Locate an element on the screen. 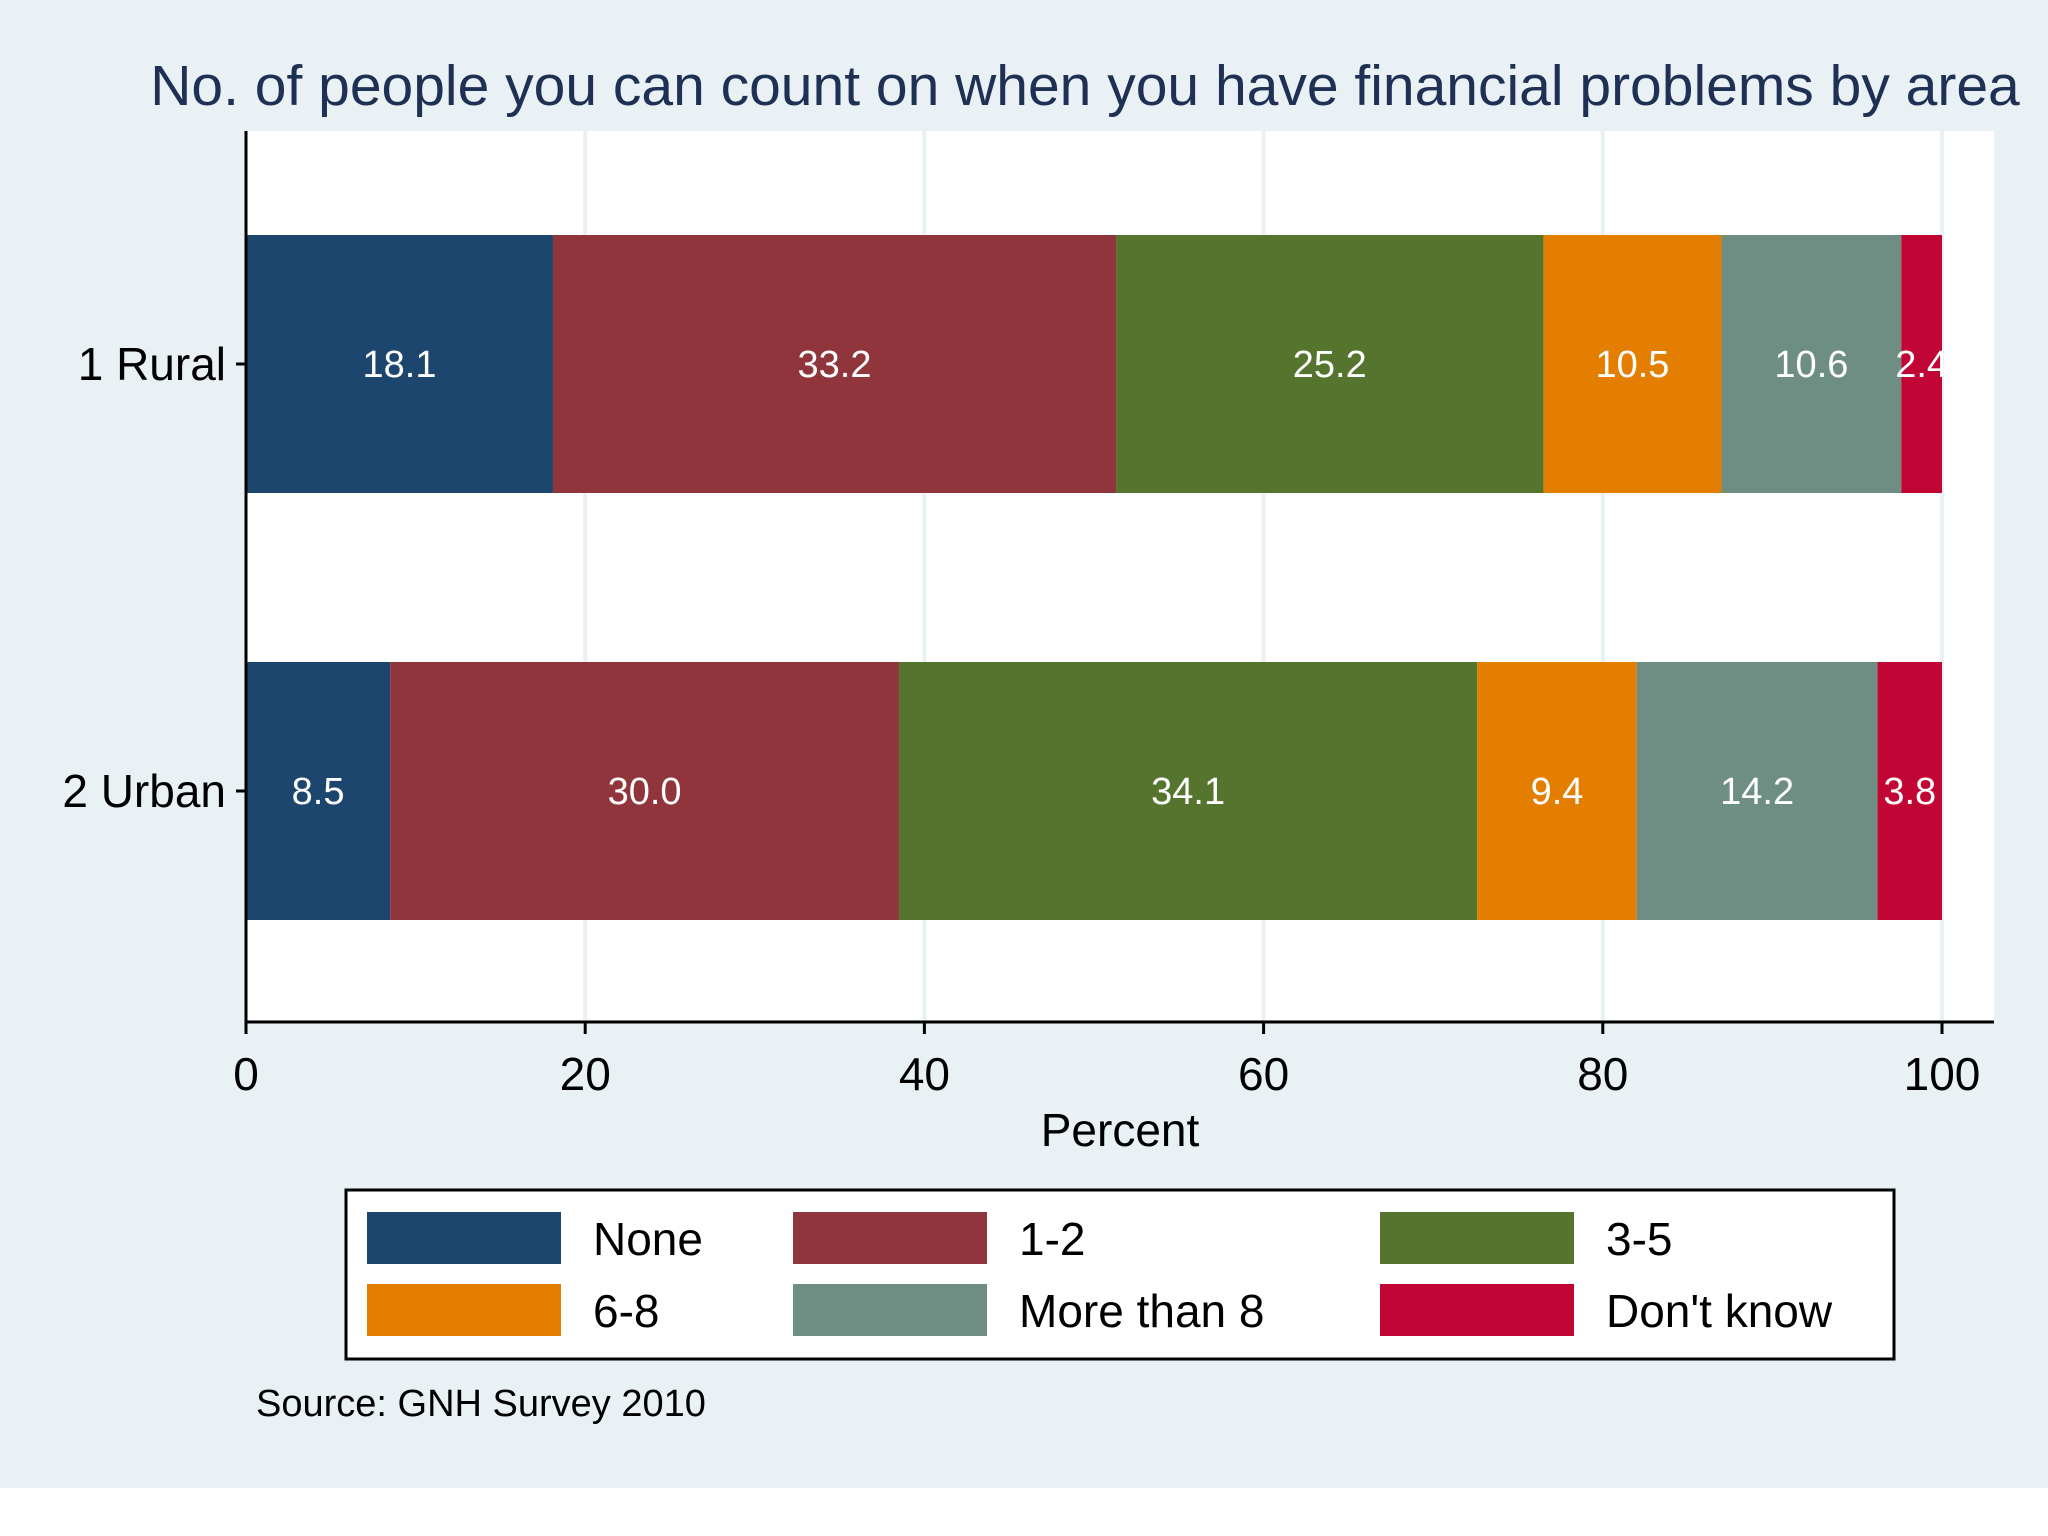 The image size is (2048, 1536). y-axis-ticks: 1 Rural 2 Urban is located at coordinates (154, 577).